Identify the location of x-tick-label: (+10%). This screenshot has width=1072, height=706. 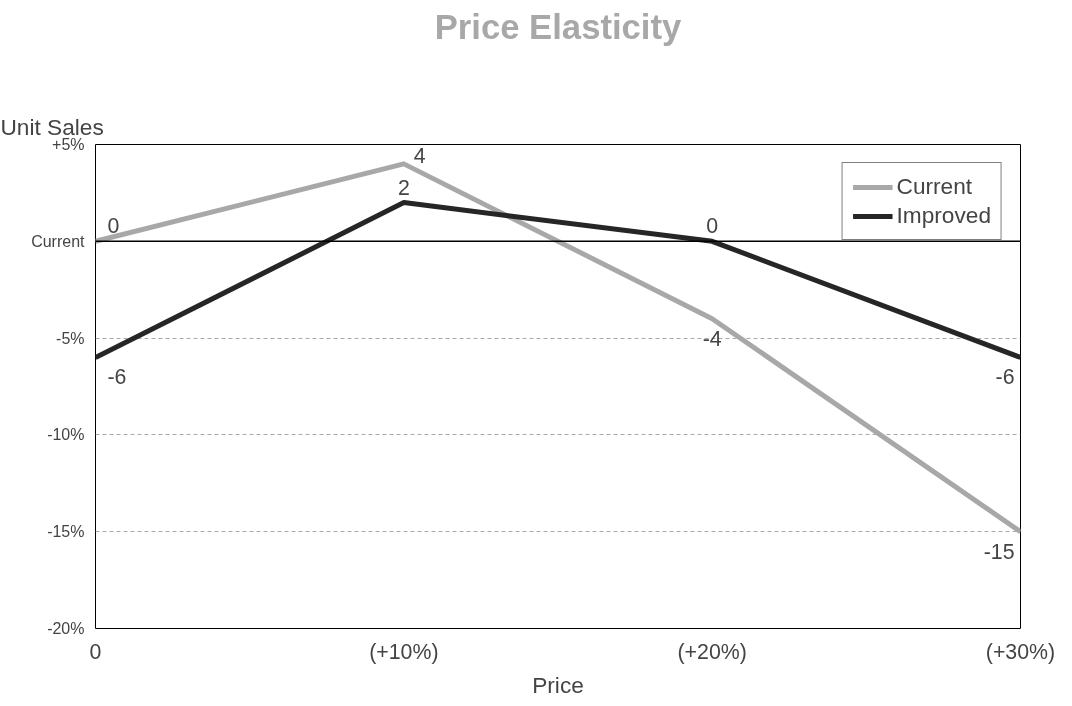
(404, 651).